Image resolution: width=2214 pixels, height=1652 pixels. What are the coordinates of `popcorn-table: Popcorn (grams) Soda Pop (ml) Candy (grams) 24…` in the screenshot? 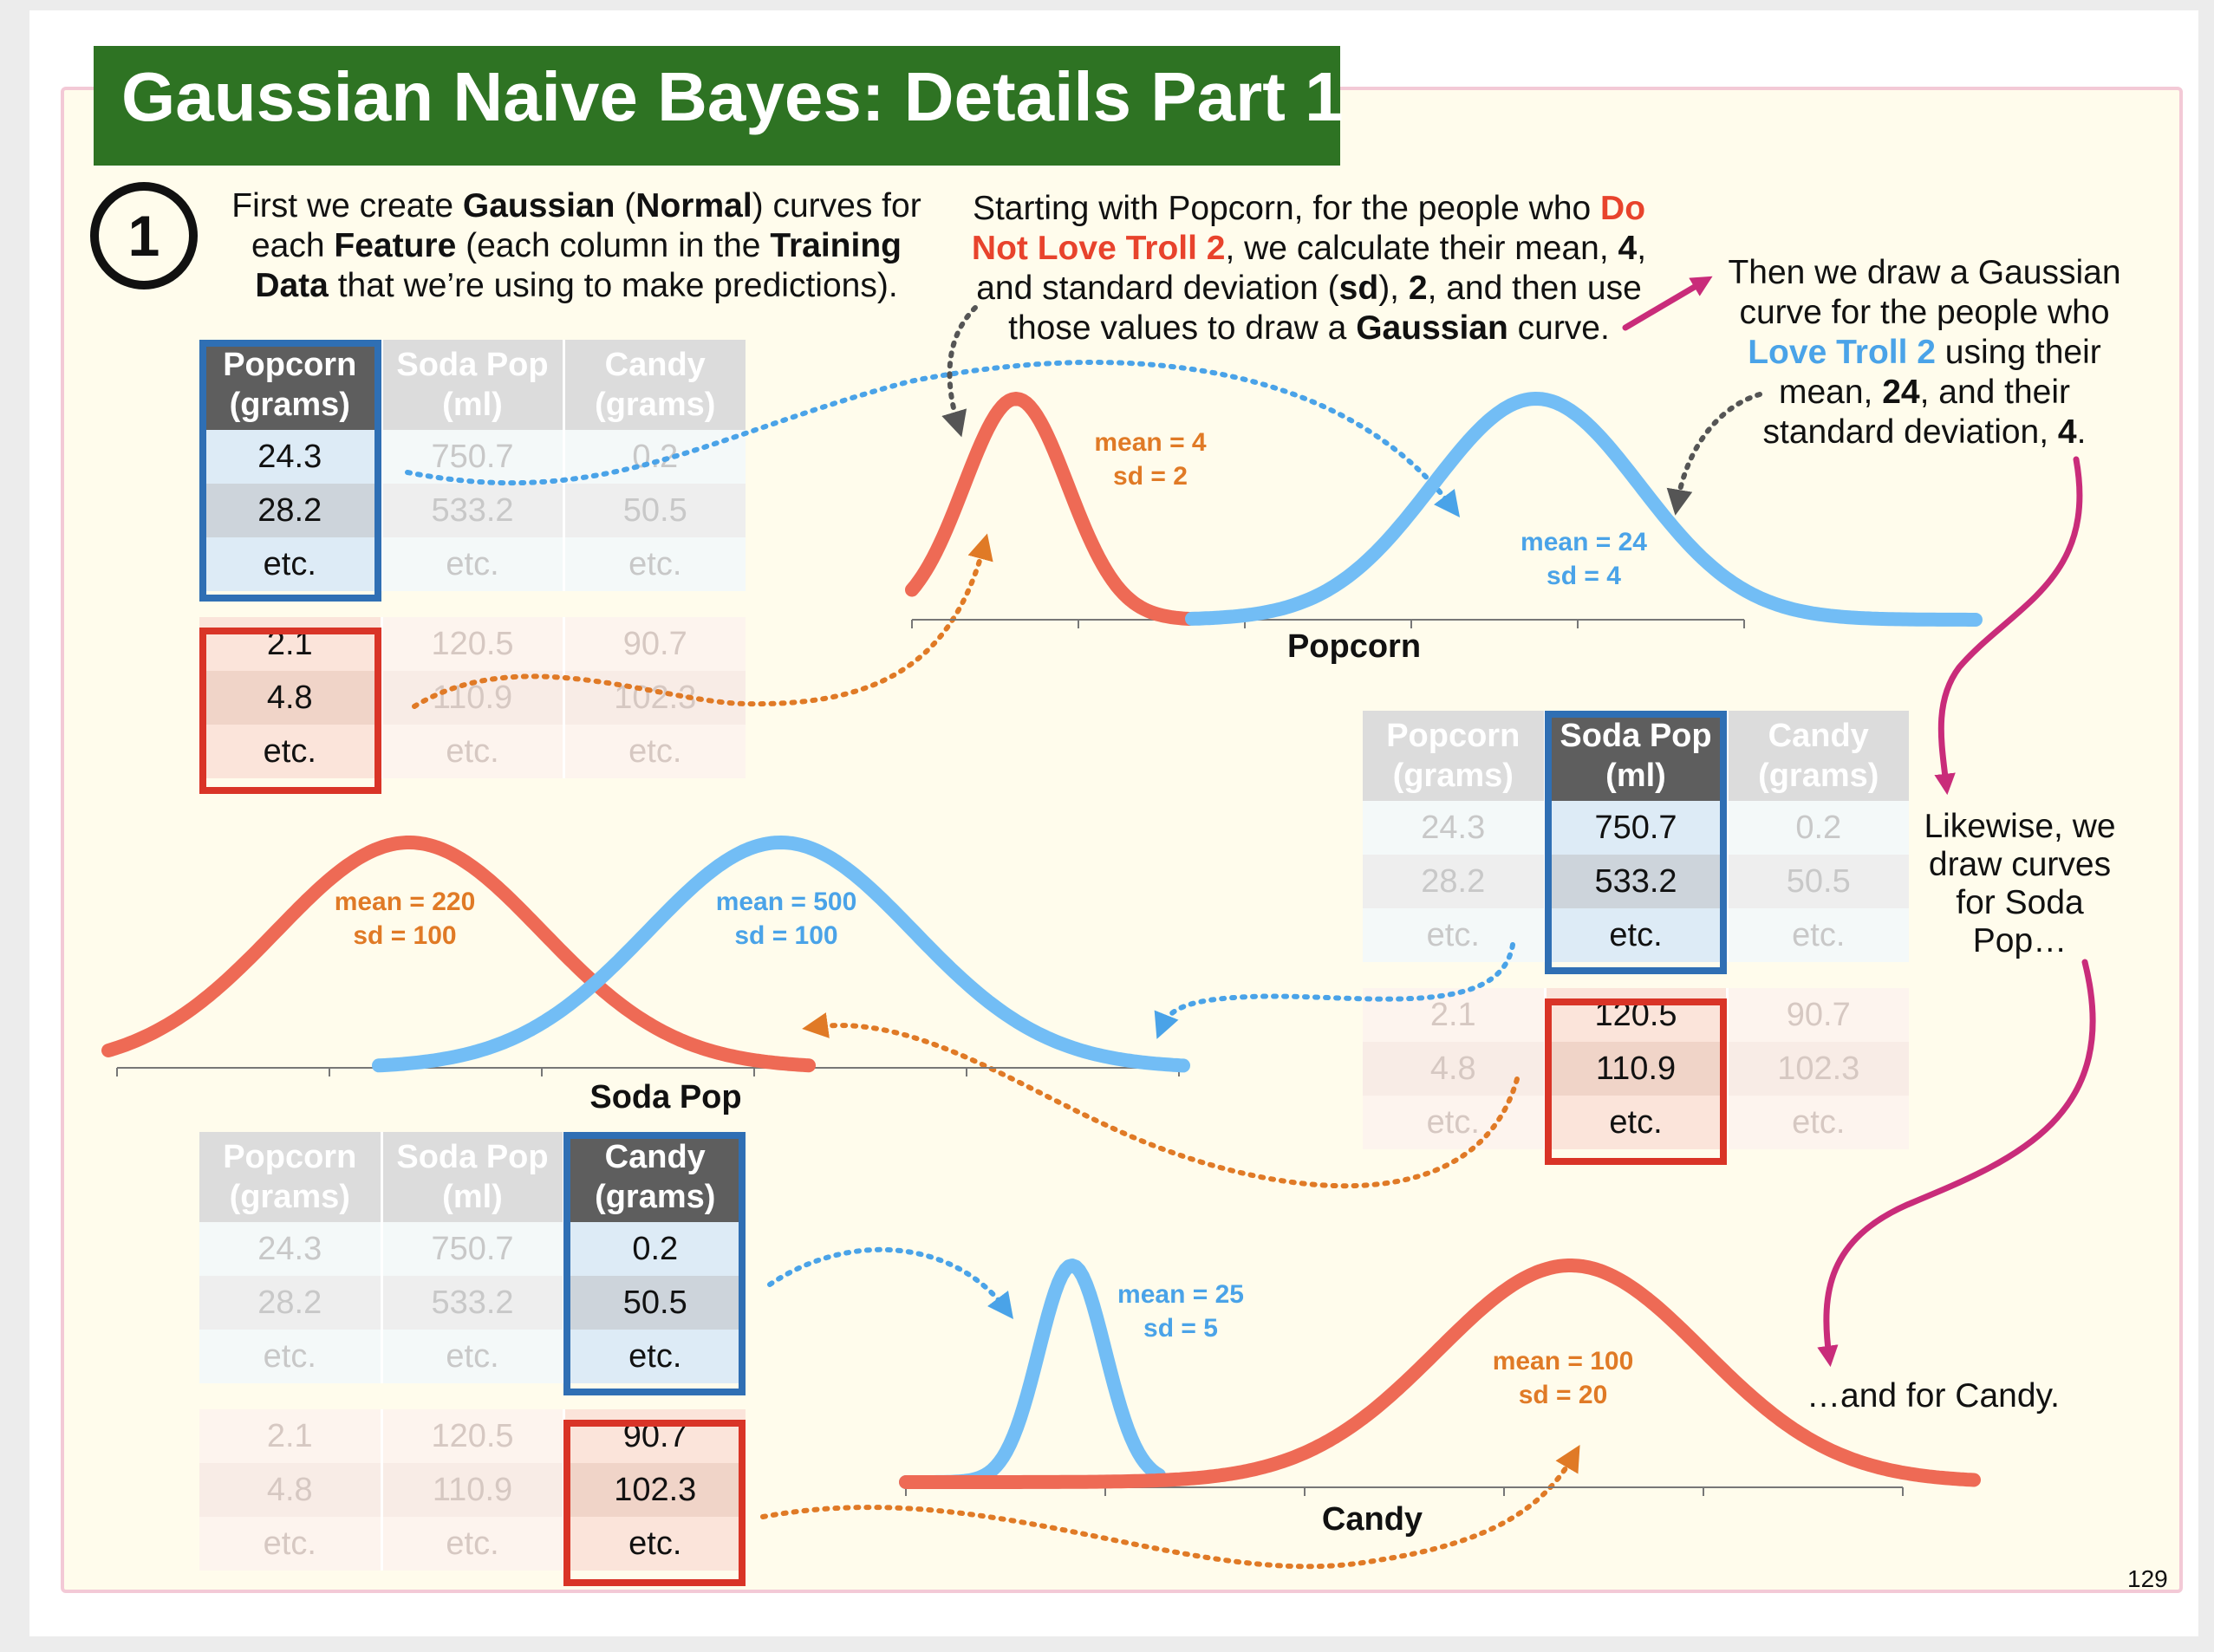 It's located at (473, 559).